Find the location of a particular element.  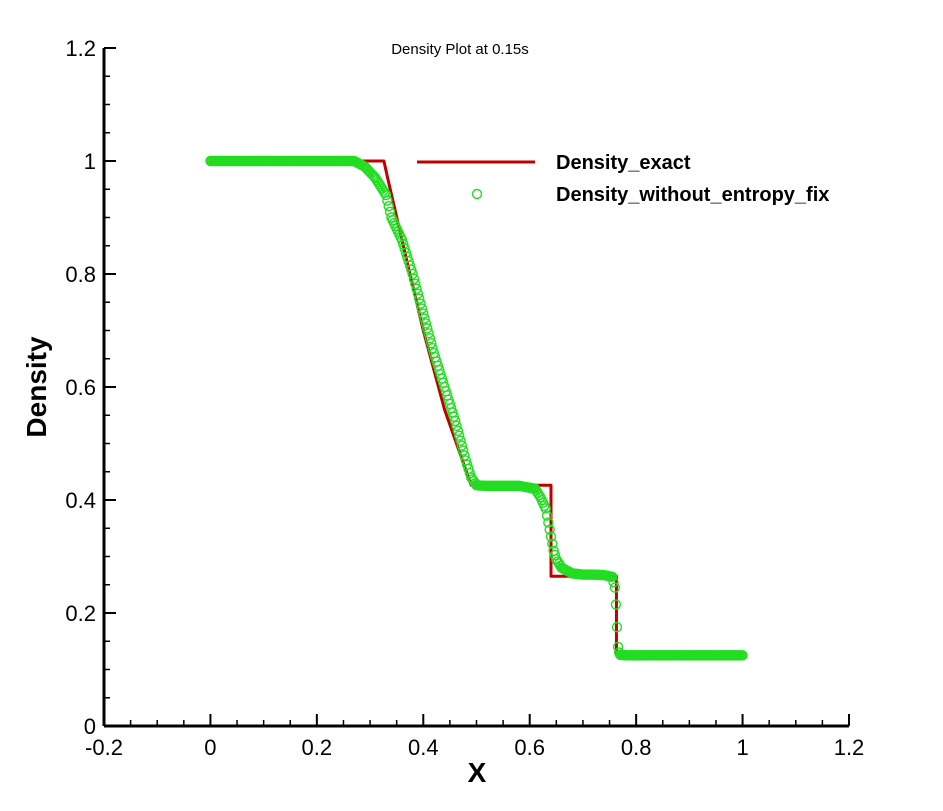

x-tick-label: 0.2 is located at coordinates (317, 747).